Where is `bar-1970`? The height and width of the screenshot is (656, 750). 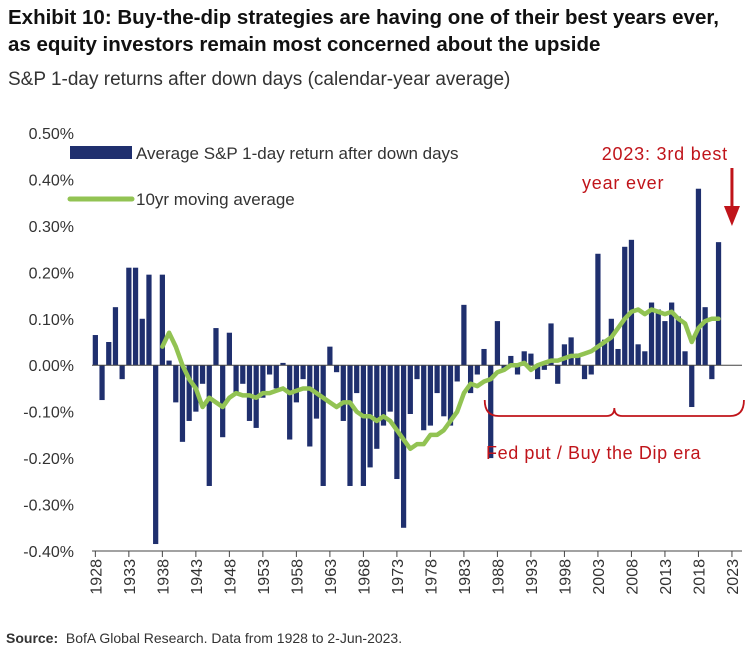
bar-1970 is located at coordinates (377, 407).